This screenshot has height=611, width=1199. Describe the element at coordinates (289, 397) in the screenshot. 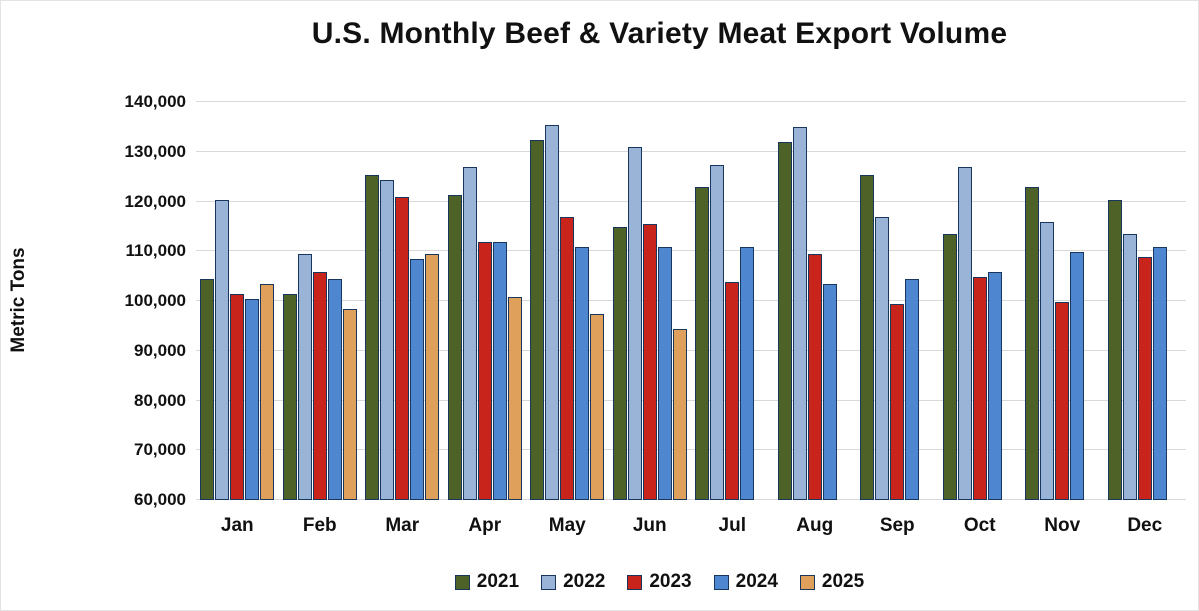

I see `bar-2021-feb` at that location.